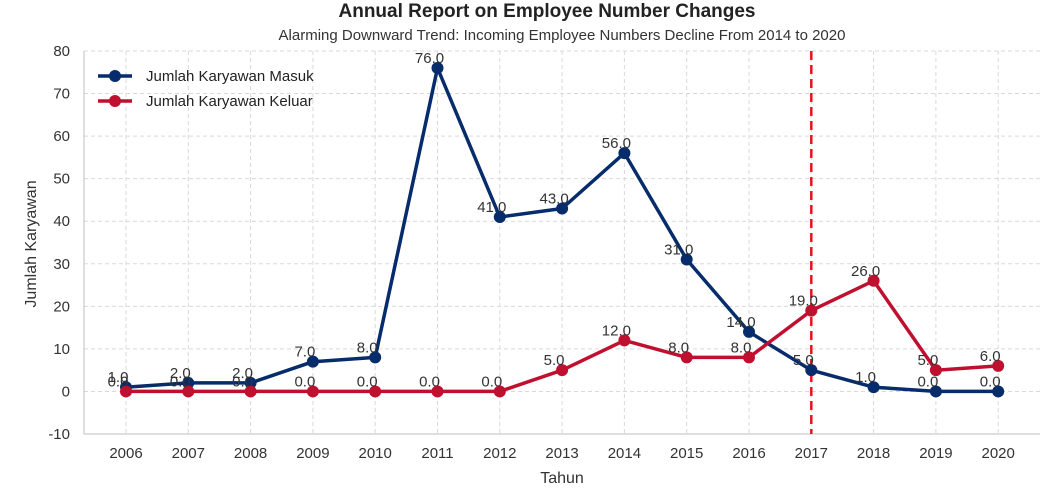 The image size is (1051, 491). Describe the element at coordinates (553, 198) in the screenshot. I see `data-label: 43.0` at that location.